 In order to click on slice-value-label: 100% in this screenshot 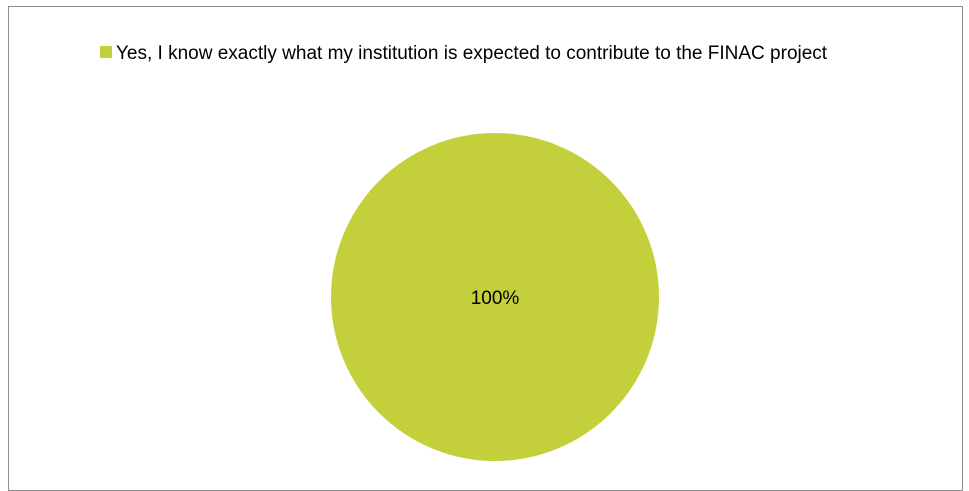, I will do `click(495, 298)`.